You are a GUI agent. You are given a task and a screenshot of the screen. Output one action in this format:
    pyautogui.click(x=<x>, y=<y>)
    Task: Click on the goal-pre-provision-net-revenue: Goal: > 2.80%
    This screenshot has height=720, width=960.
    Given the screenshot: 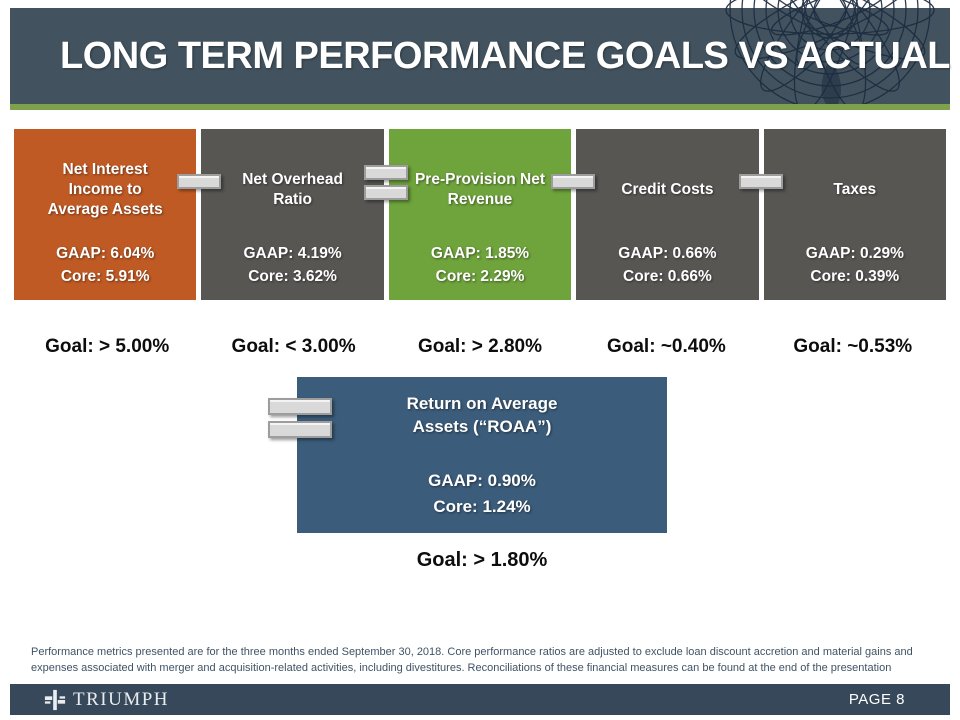 What is the action you would take?
    pyautogui.click(x=480, y=346)
    